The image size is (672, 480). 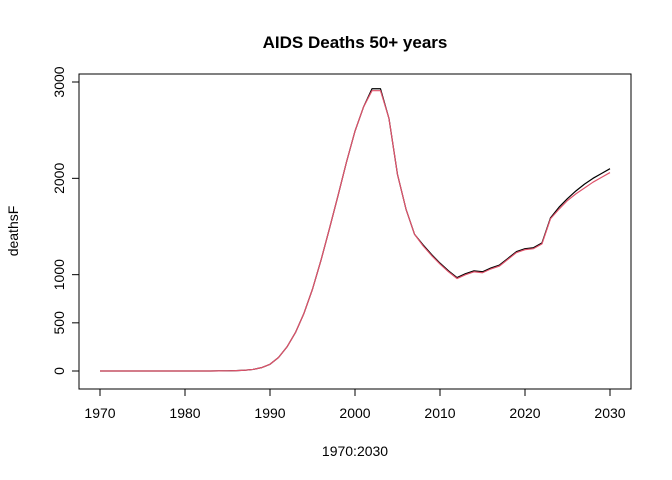 I want to click on y-tick-label: 3000, so click(x=59, y=81).